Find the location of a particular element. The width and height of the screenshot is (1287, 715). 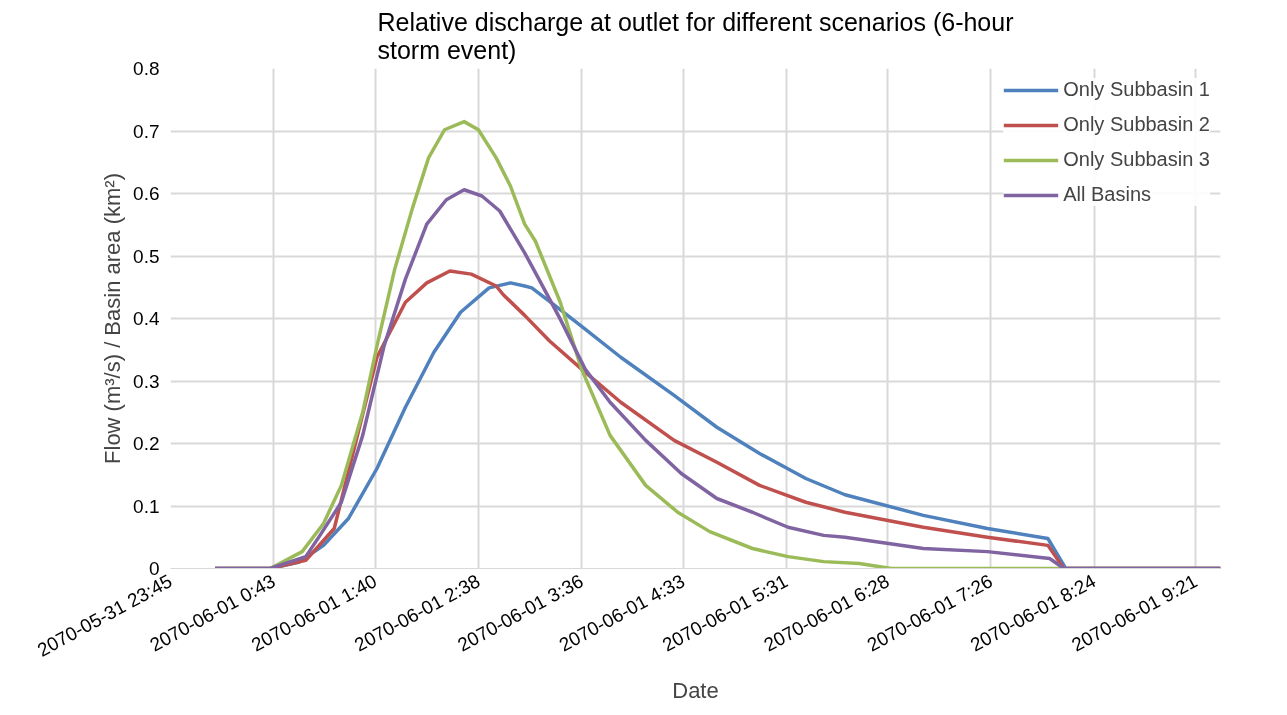

chart-title: Relative discharge at outlet for different scenarios (6-hour storm event) is located at coordinates (695, 35).